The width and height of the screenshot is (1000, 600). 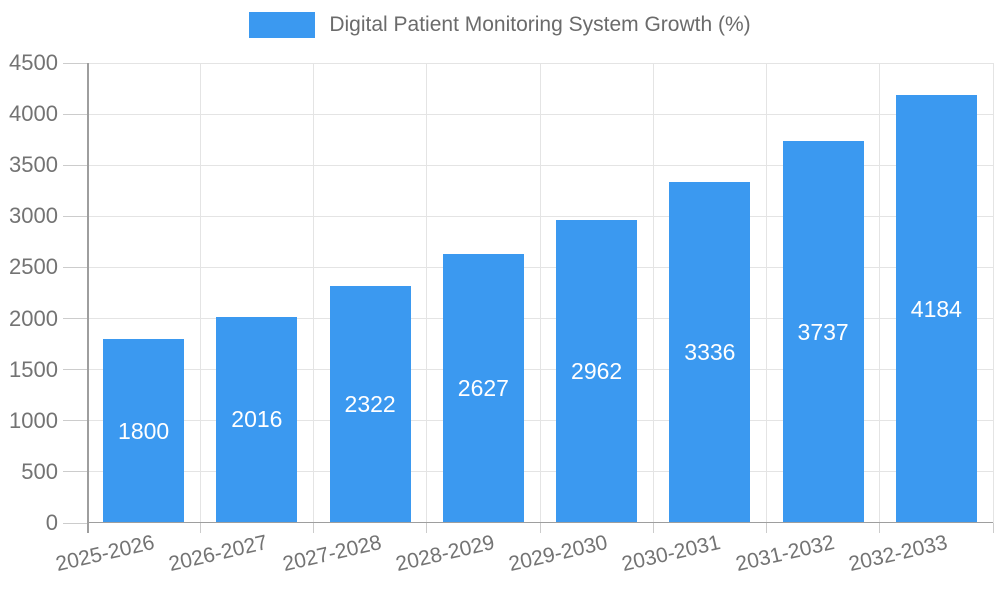 I want to click on y-axis-tick-label: 4500, so click(x=33, y=62).